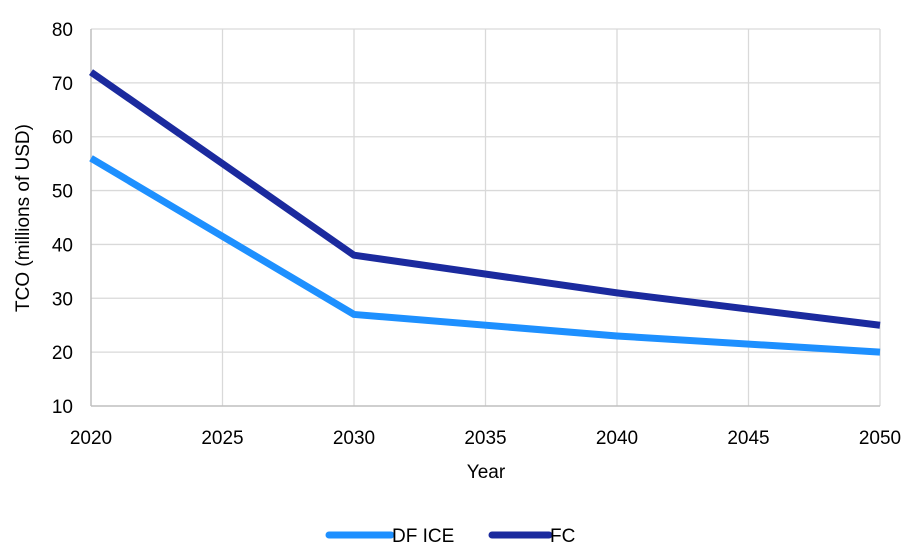 The height and width of the screenshot is (552, 909). Describe the element at coordinates (62, 407) in the screenshot. I see `y-tick-label: 10` at that location.